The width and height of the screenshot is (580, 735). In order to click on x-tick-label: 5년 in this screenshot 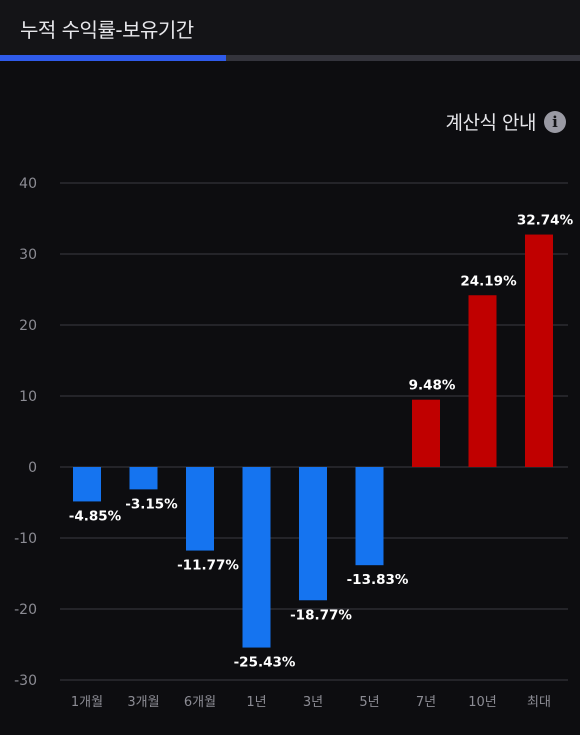, I will do `click(369, 702)`.